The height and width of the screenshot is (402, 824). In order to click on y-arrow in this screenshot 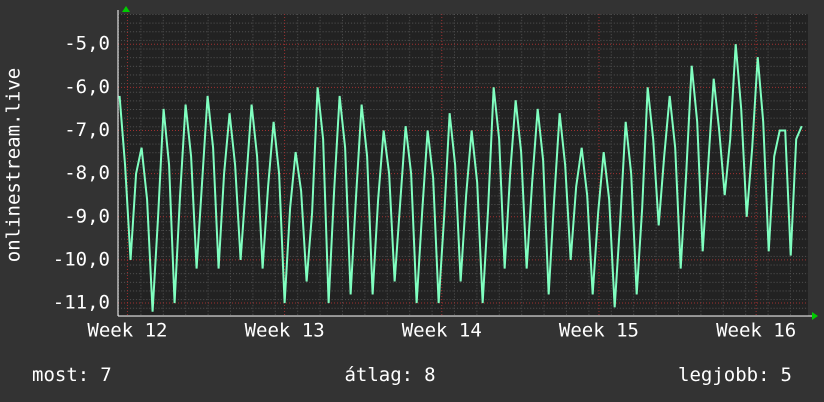, I will do `click(126, 9)`.